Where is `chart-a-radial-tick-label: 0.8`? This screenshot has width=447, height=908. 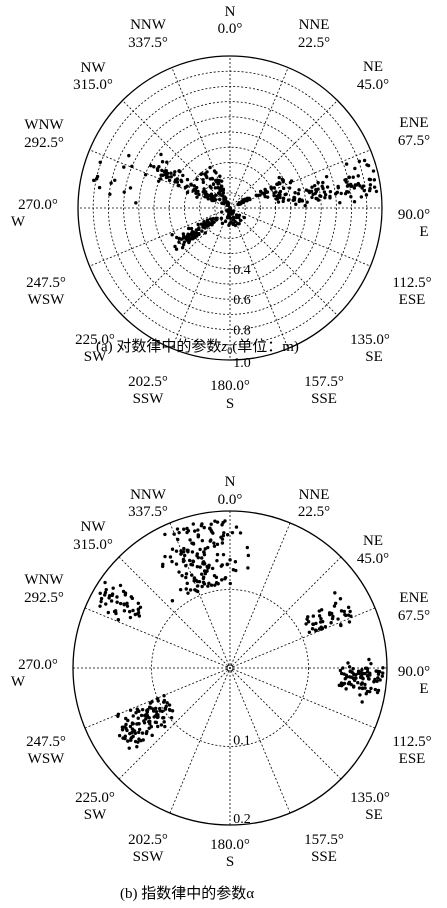
chart-a-radial-tick-label: 0.8 is located at coordinates (242, 331).